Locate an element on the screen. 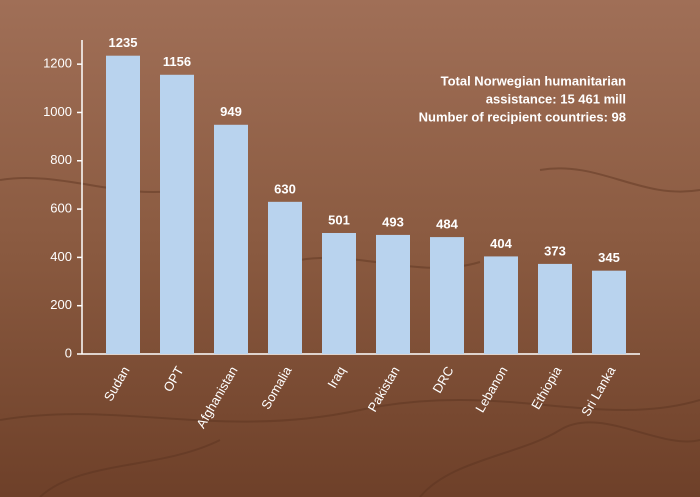  y-tick-label: 1000 is located at coordinates (57, 111).